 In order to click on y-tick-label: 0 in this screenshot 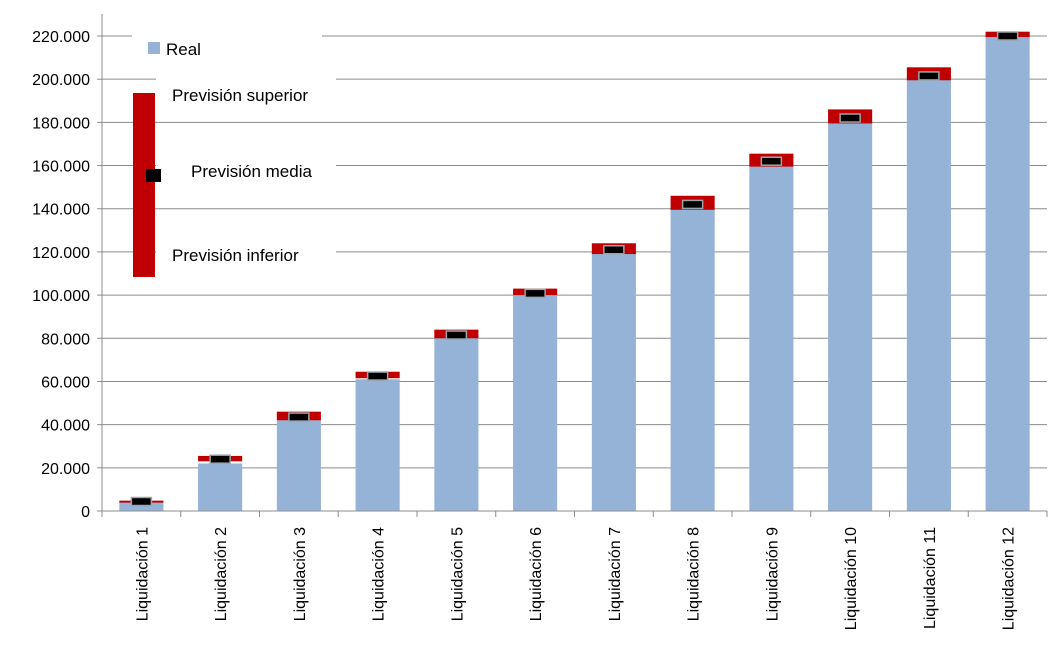, I will do `click(85, 512)`.